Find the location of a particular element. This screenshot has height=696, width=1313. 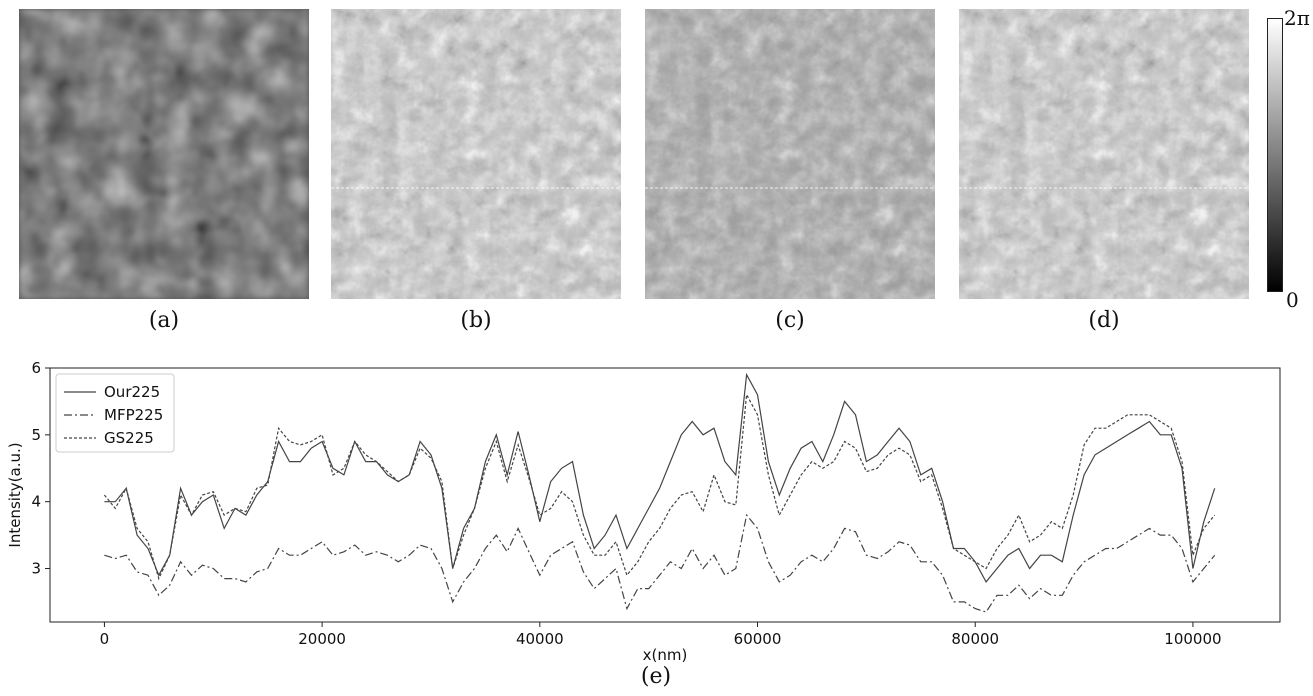

x-tick-label: 40000 is located at coordinates (540, 639).